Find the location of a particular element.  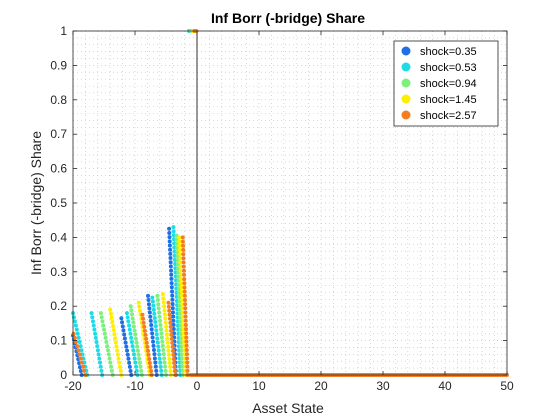

x-tick-label: -10 is located at coordinates (135, 386).